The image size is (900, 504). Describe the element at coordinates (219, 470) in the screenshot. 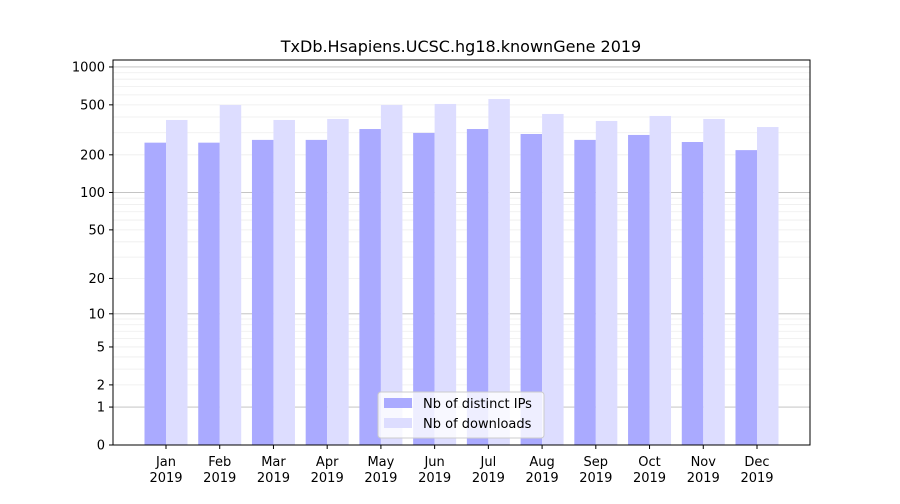

I see `x-tick-label: Feb 2019` at that location.